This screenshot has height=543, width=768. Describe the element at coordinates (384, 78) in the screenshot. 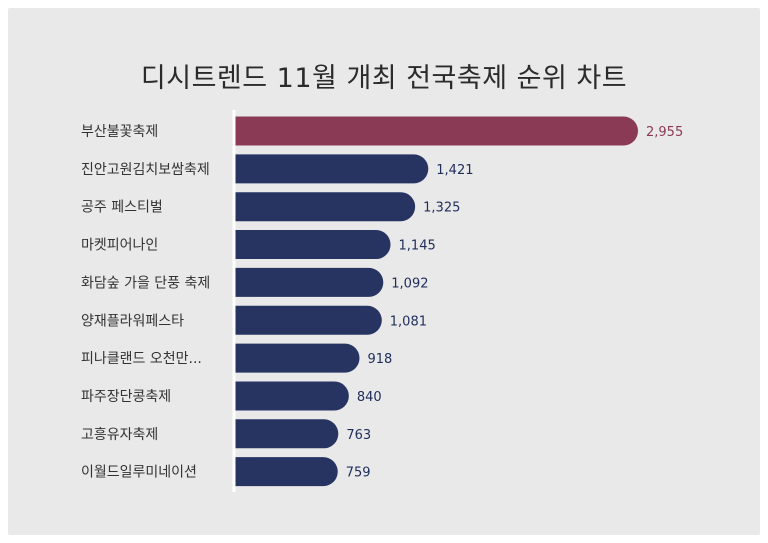

I see `chart-title: 디시트렌드 11월 개최 전국축제 순위 차트` at that location.